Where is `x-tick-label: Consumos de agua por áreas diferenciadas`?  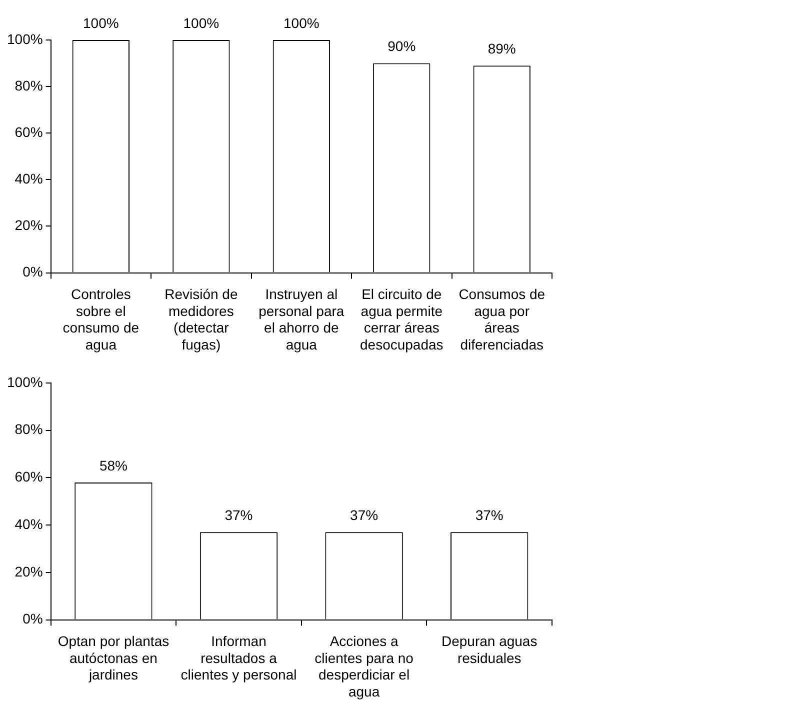
x-tick-label: Consumos de agua por áreas diferenciadas is located at coordinates (502, 319).